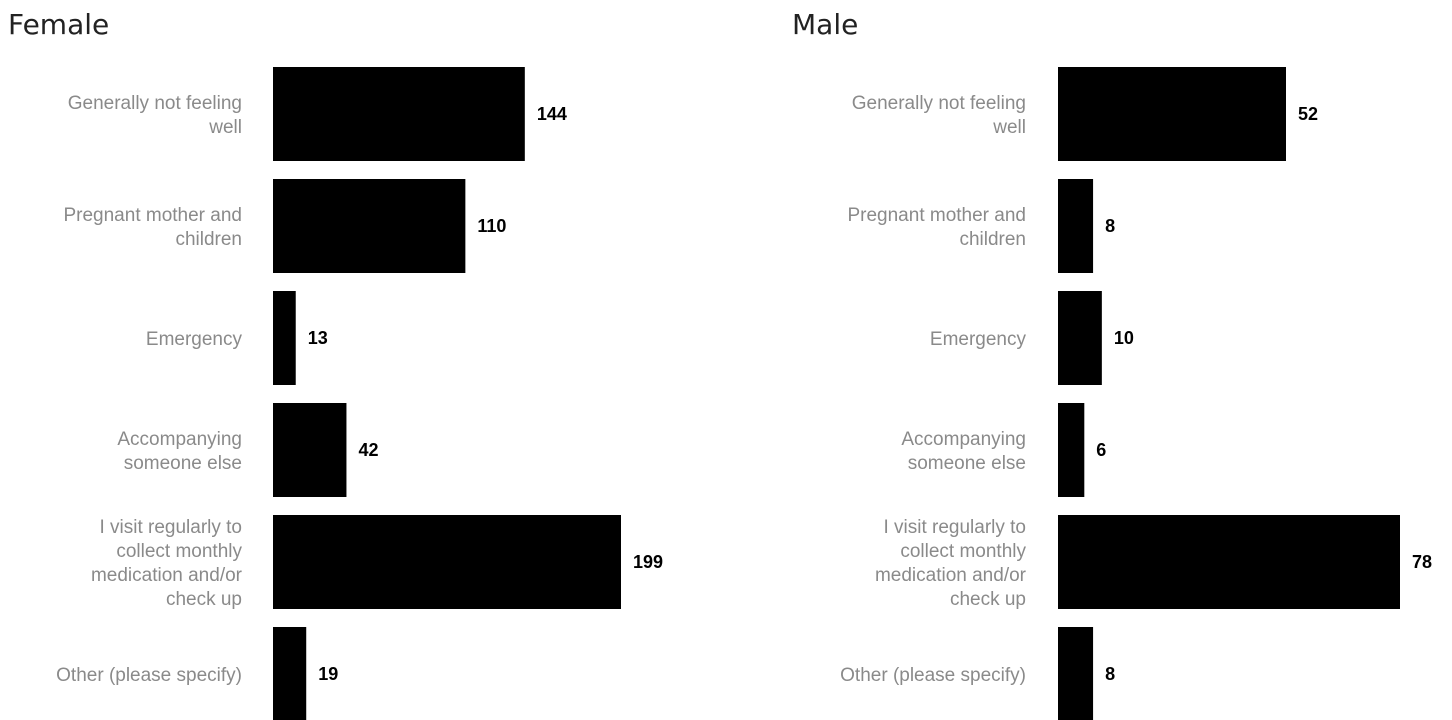 Image resolution: width=1452 pixels, height=720 pixels. Describe the element at coordinates (155, 115) in the screenshot. I see `category-label-female-0: Generally not feeling well` at that location.